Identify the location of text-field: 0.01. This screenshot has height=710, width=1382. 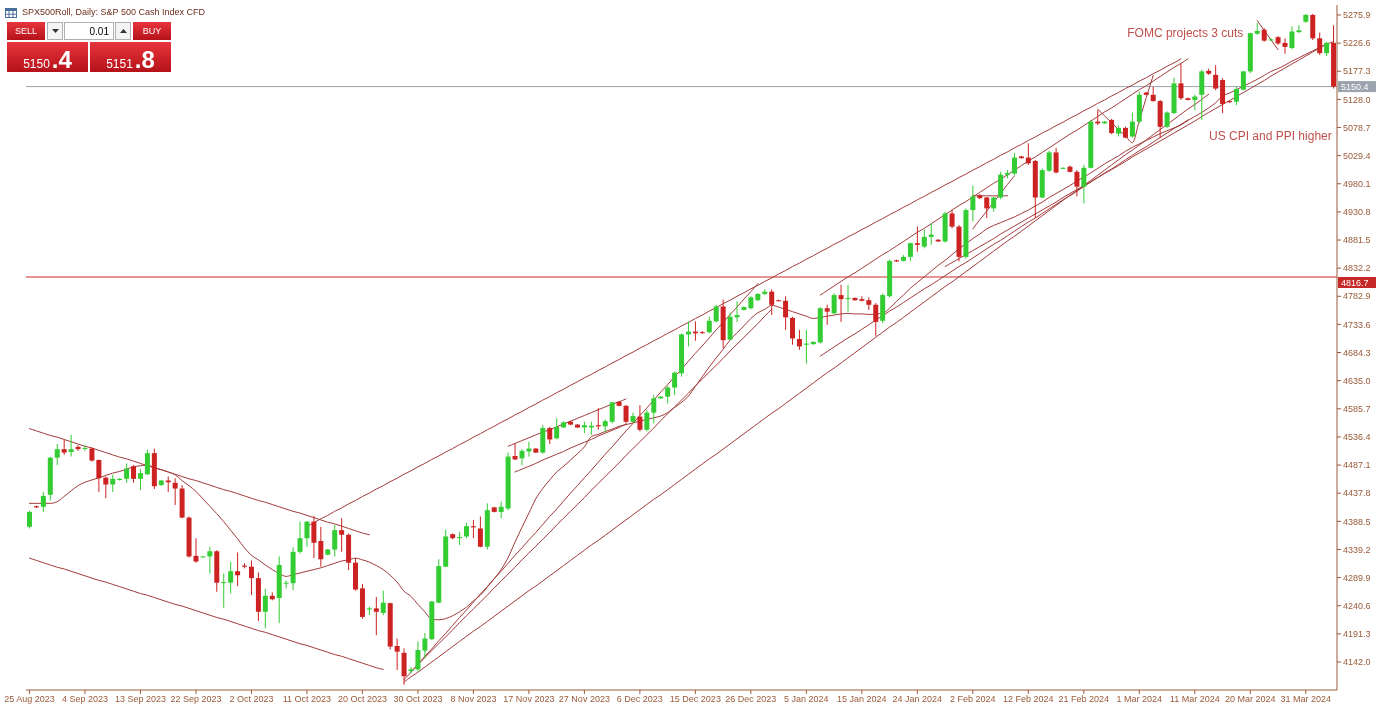
(89, 31).